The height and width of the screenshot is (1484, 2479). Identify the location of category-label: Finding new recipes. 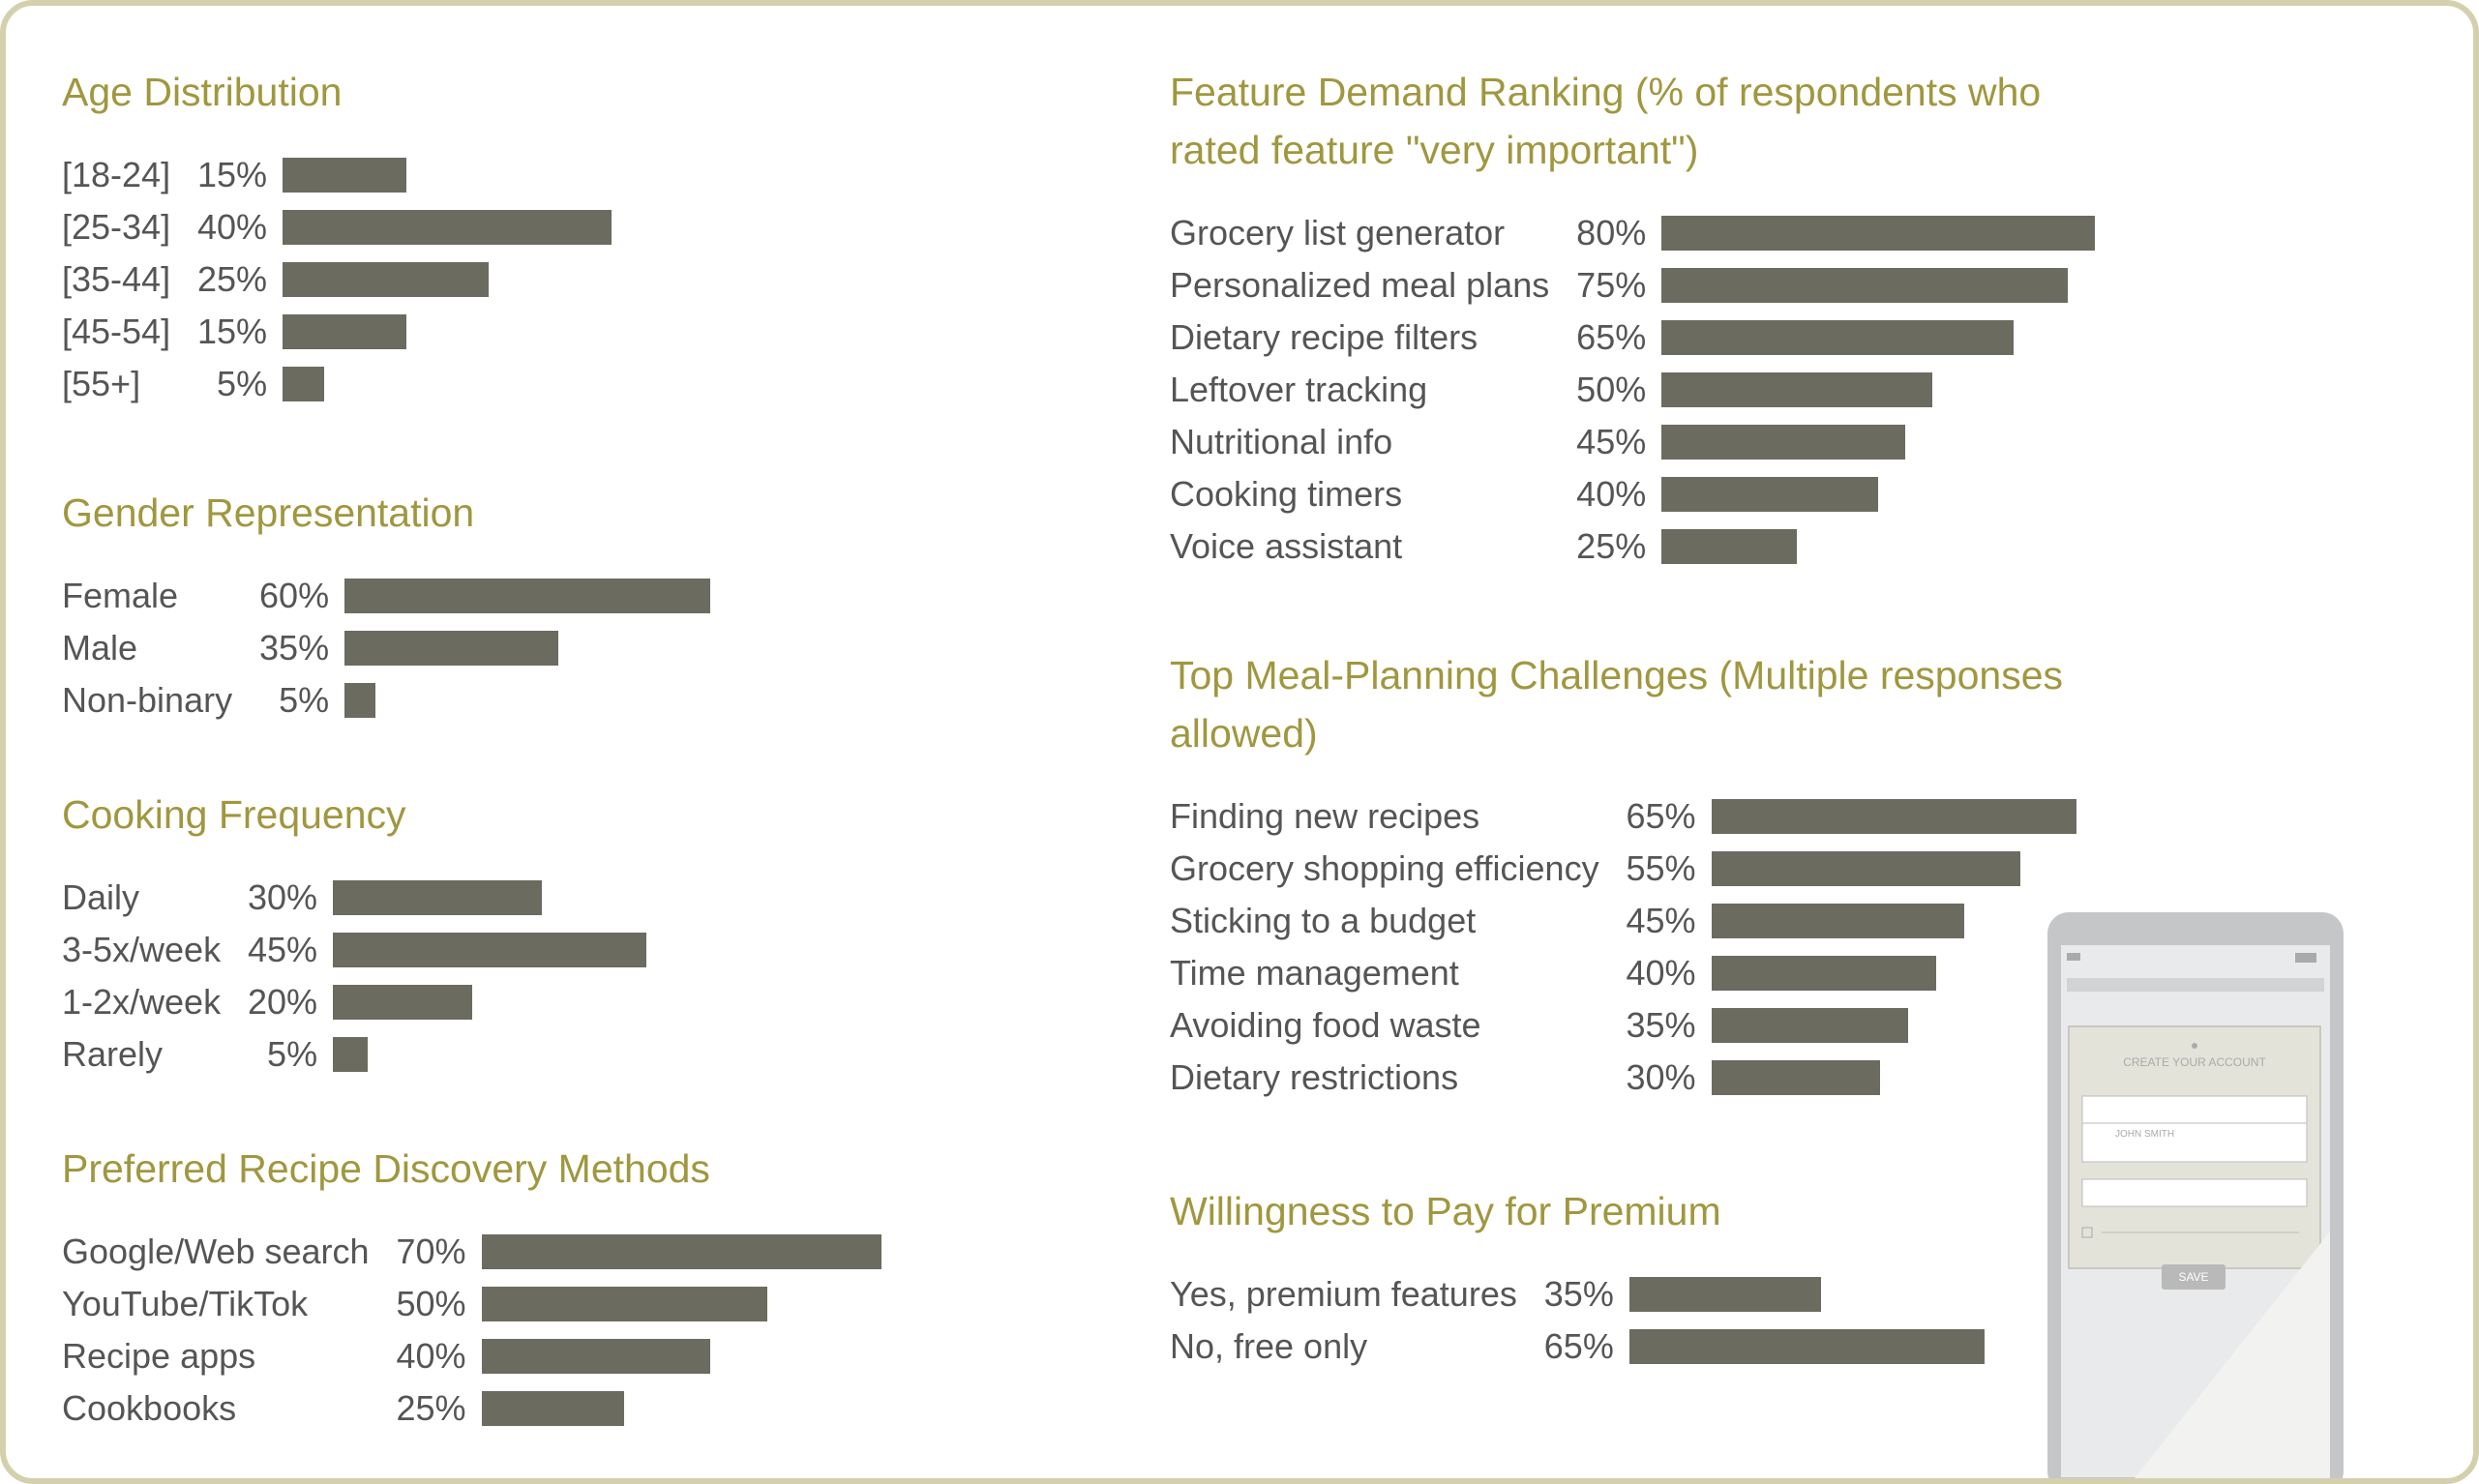
(1325, 816).